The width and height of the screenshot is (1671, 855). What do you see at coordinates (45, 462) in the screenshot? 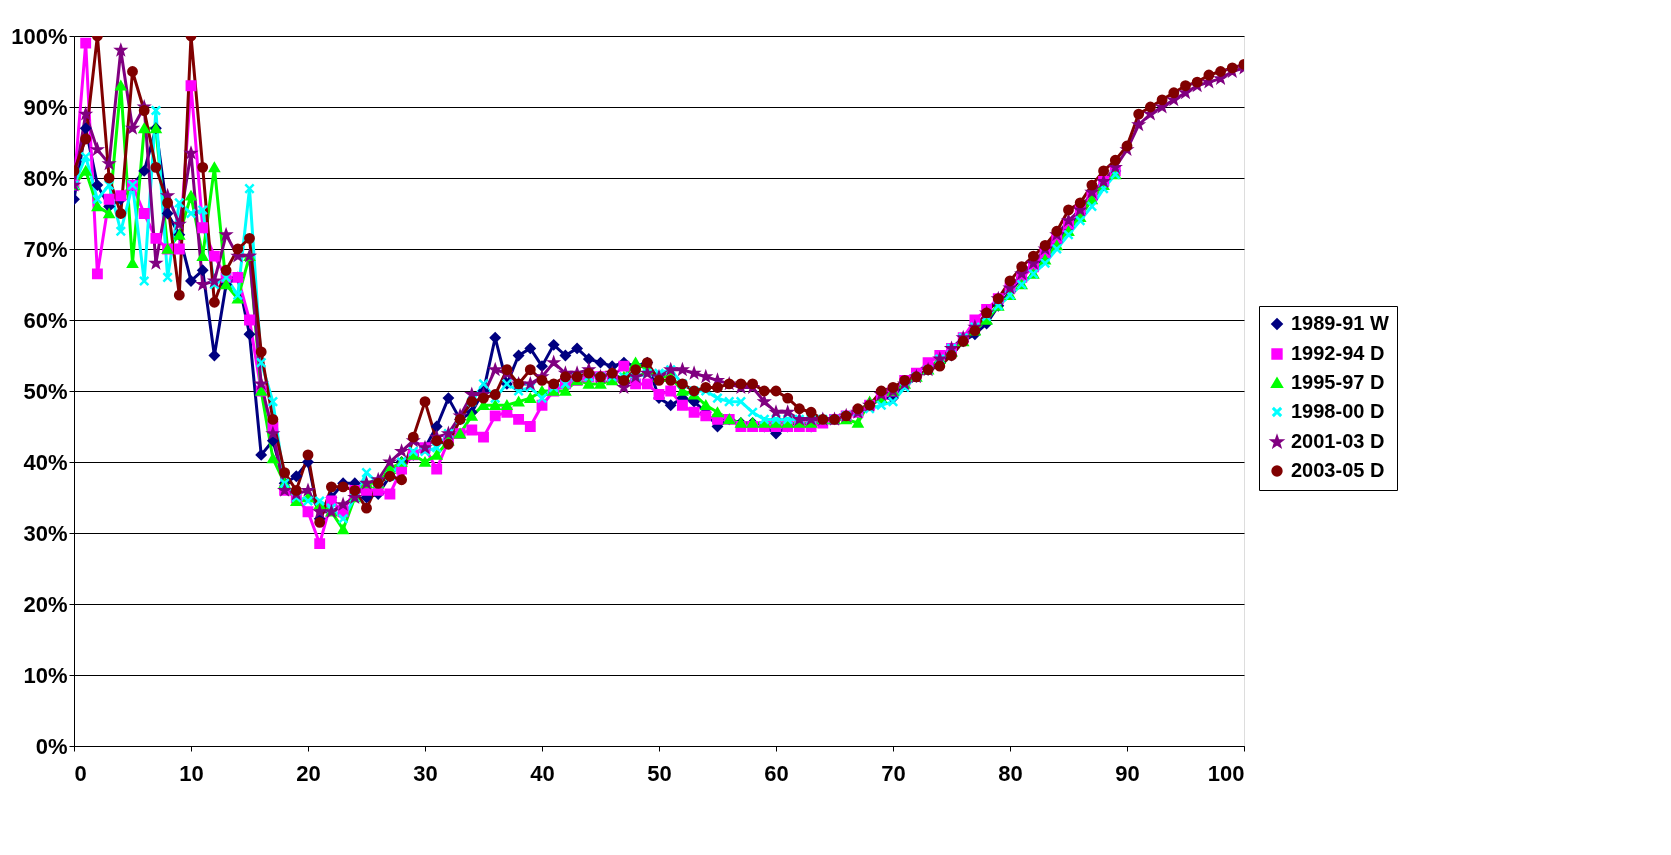
I see `y-tick-label: 40%` at bounding box center [45, 462].